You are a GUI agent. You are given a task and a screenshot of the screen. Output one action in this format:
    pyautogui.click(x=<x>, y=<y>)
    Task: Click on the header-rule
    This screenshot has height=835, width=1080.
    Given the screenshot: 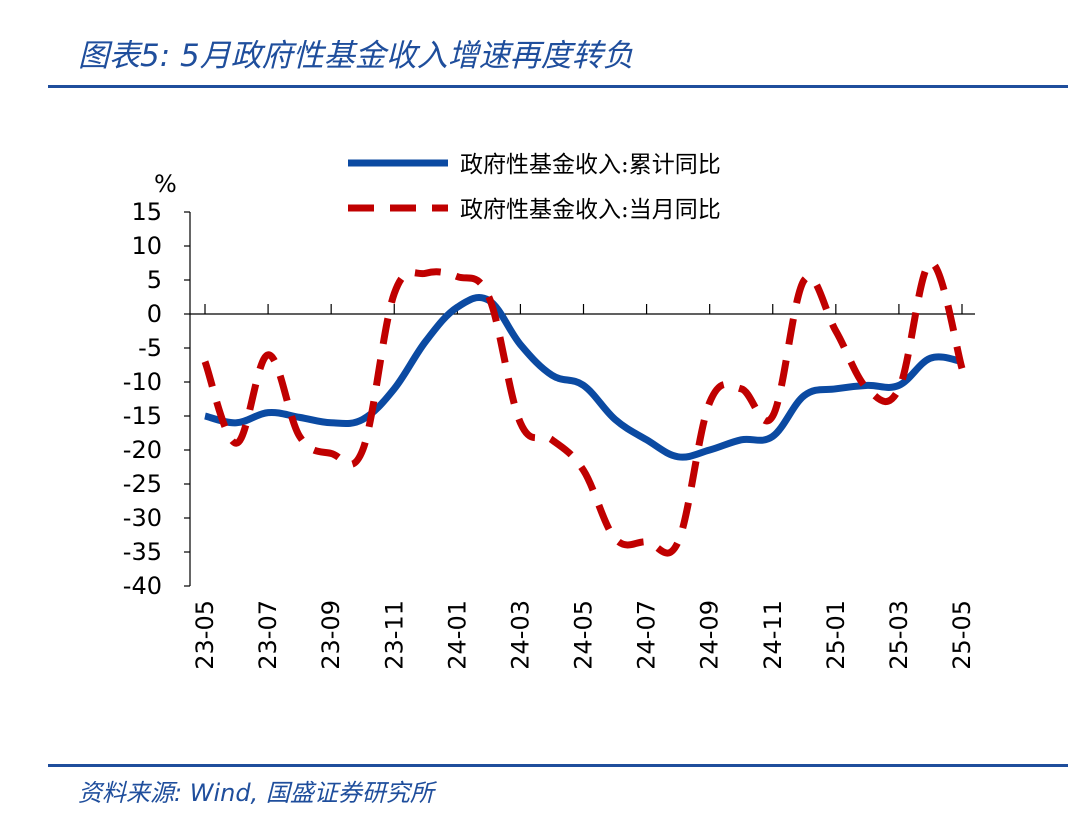 What is the action you would take?
    pyautogui.click(x=558, y=86)
    